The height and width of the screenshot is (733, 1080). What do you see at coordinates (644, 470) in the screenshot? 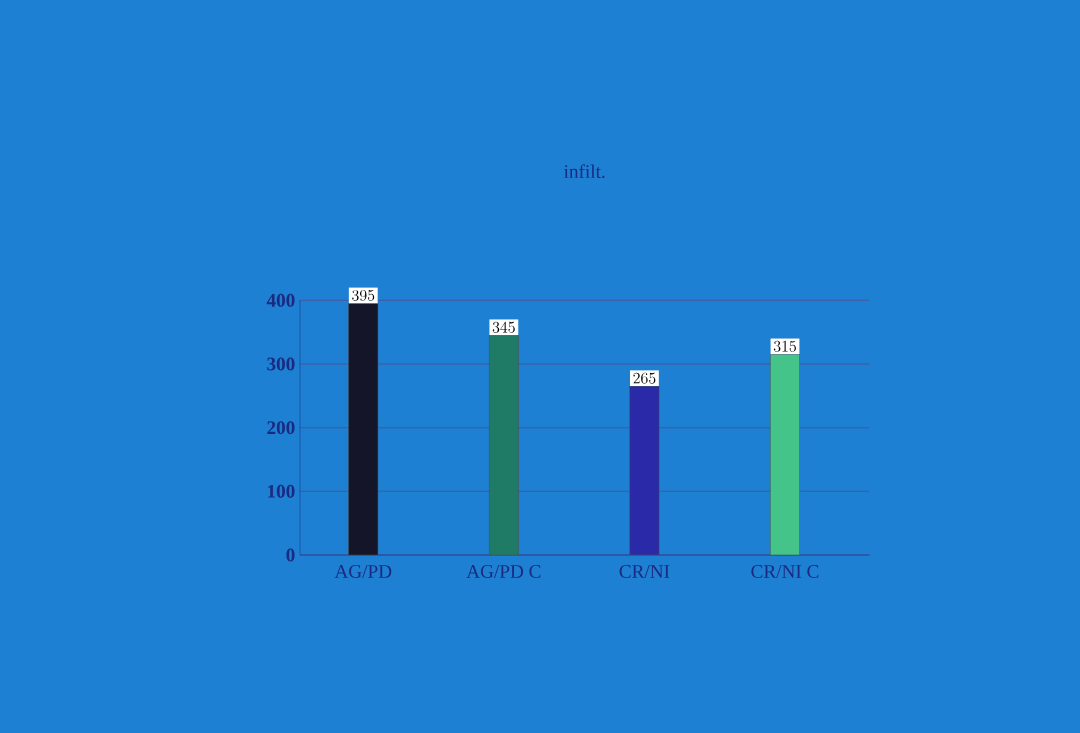
I see `bar` at bounding box center [644, 470].